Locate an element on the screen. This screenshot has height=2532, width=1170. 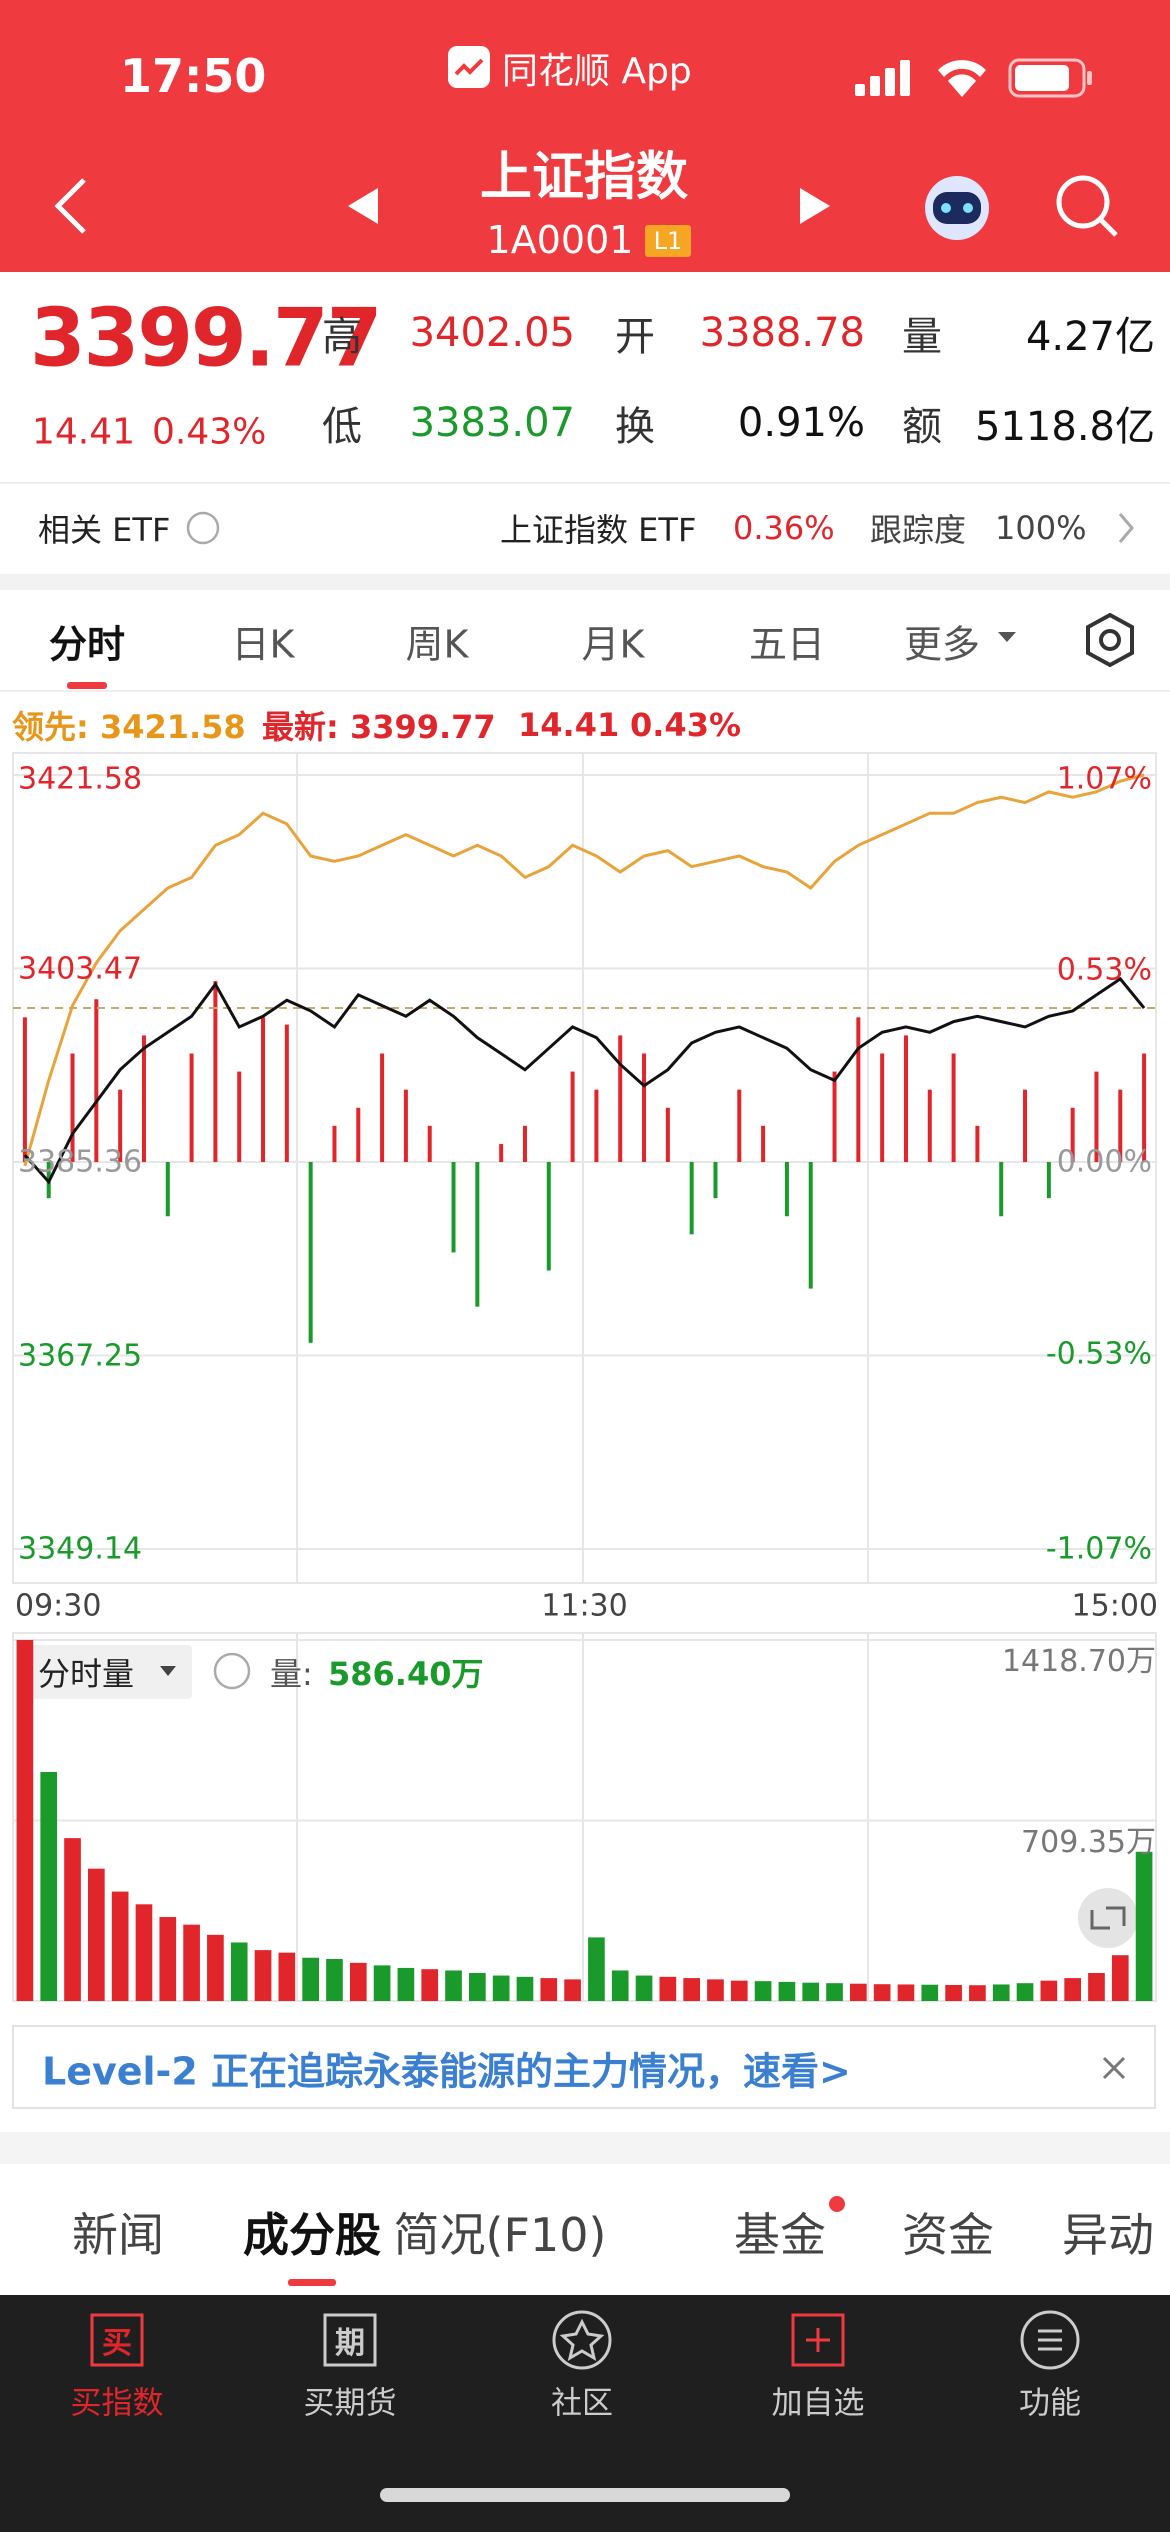
change-pct: 0.43% is located at coordinates (209, 432).